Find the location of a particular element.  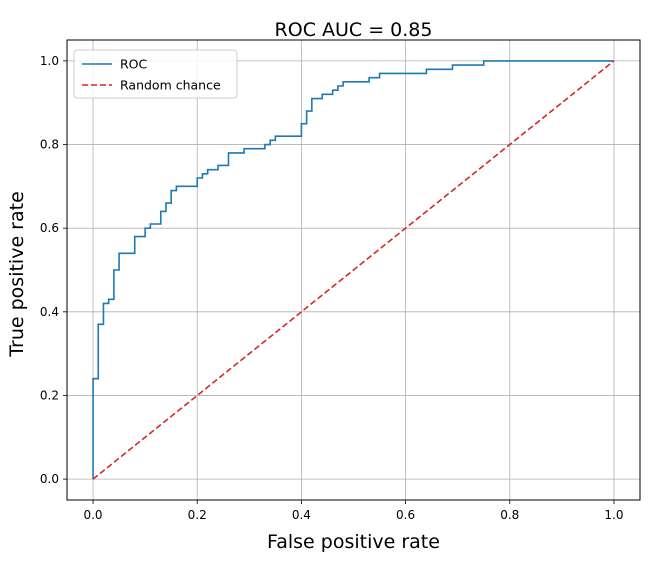

y-tick-label: 0.0 is located at coordinates (49, 479).